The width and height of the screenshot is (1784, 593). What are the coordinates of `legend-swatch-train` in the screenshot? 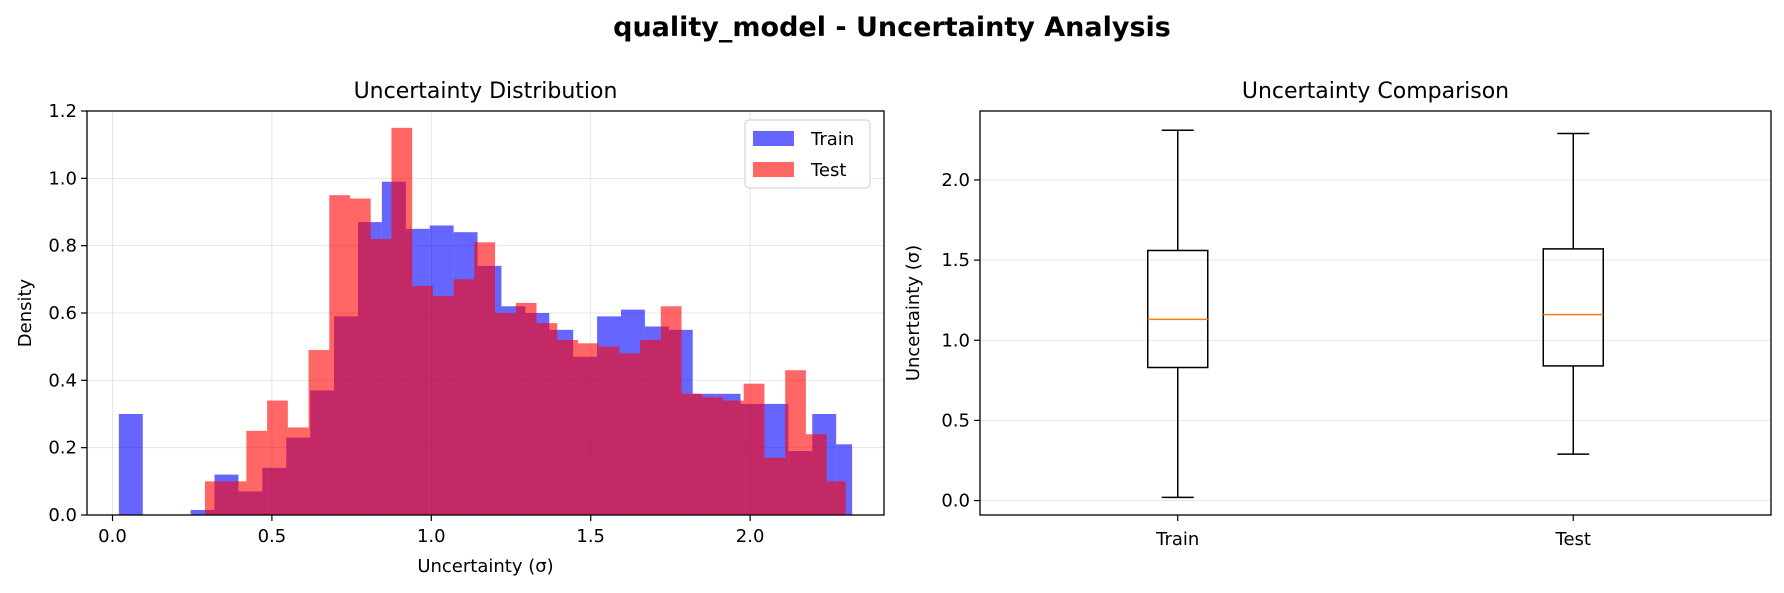 It's located at (773, 138).